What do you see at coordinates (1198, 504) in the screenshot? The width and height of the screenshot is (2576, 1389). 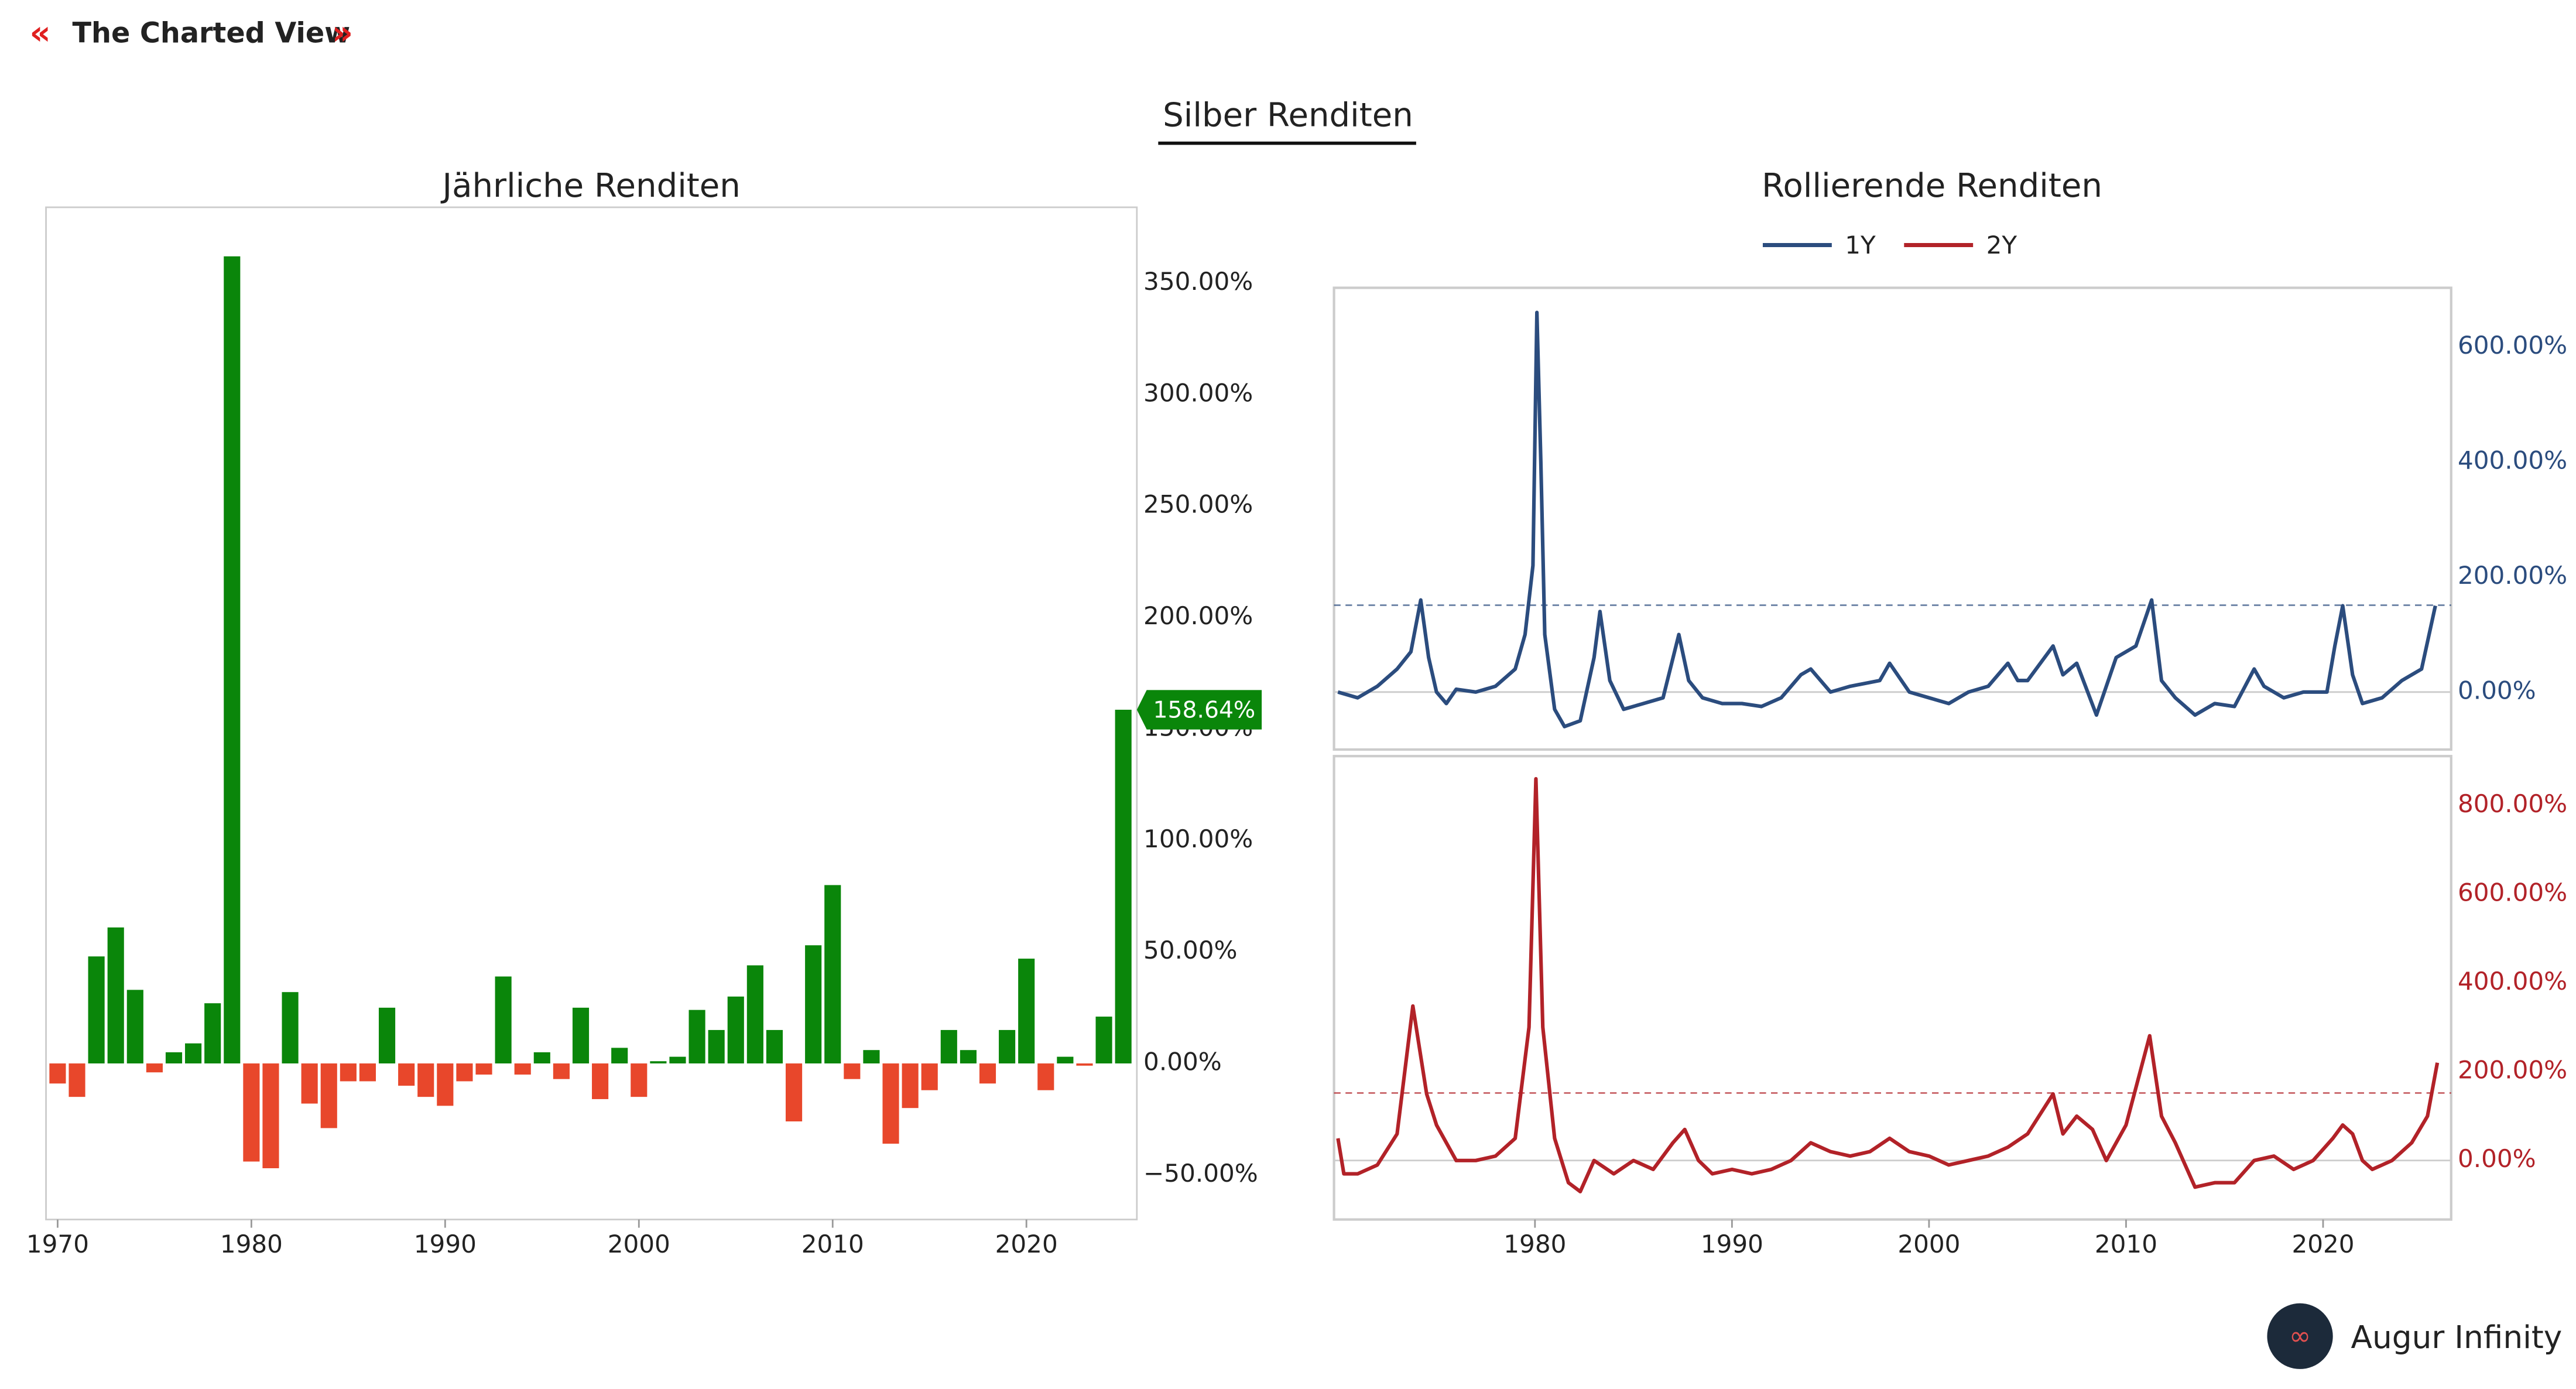 I see `y-tick-label: 250.00%` at bounding box center [1198, 504].